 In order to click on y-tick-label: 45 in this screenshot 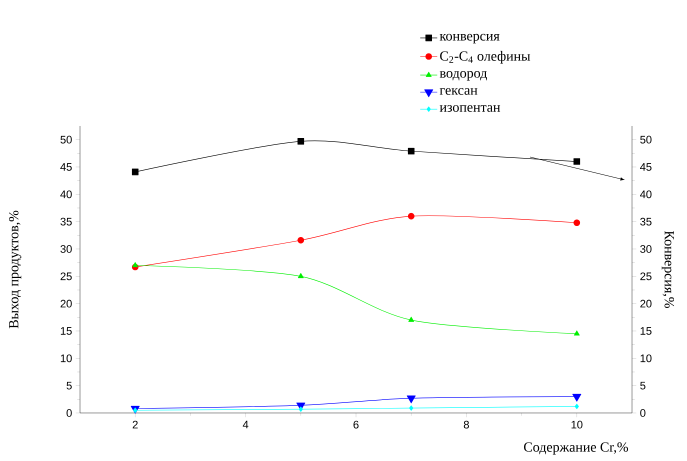, I will do `click(66, 167)`.